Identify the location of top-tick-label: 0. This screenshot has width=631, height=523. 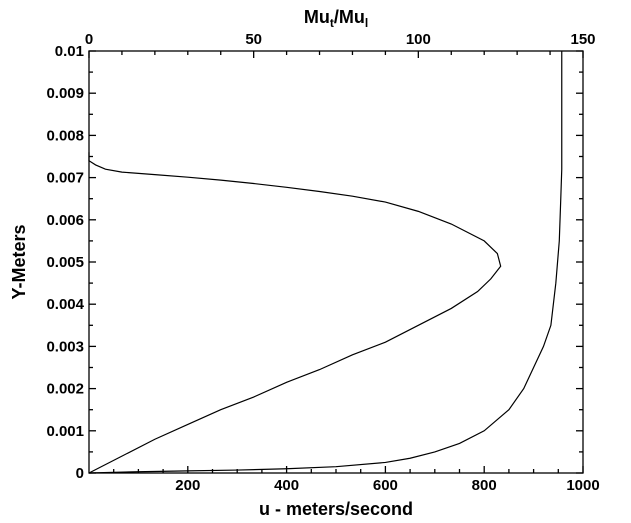
(89, 39).